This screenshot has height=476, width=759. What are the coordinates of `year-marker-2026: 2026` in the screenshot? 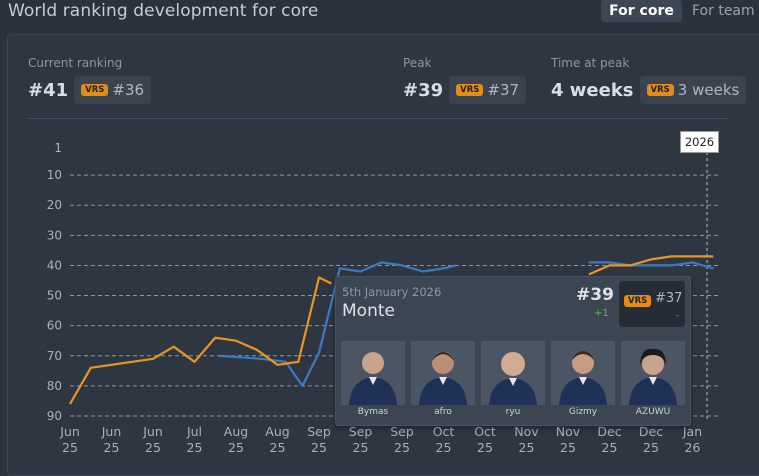 It's located at (699, 142).